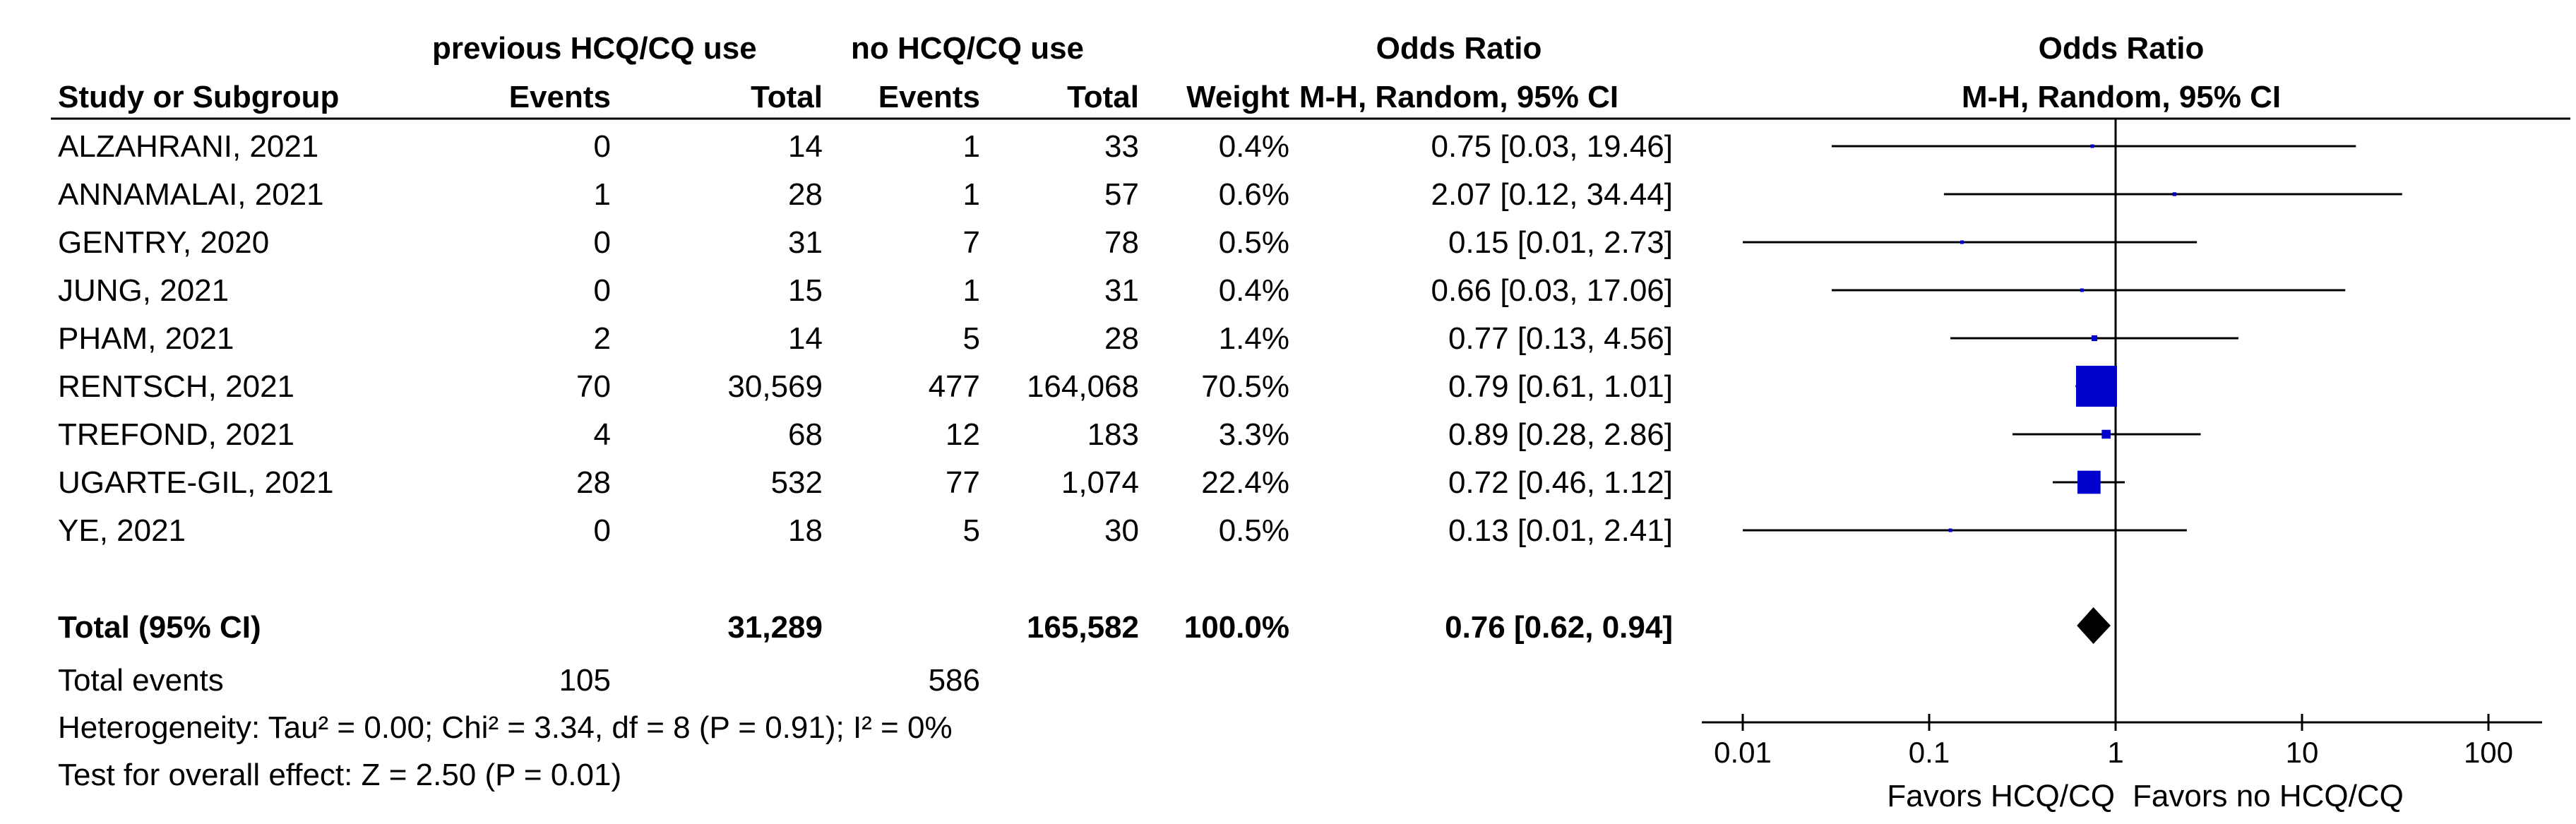 This screenshot has height=824, width=2576. Describe the element at coordinates (963, 434) in the screenshot. I see `events-no-hcq: 12` at that location.